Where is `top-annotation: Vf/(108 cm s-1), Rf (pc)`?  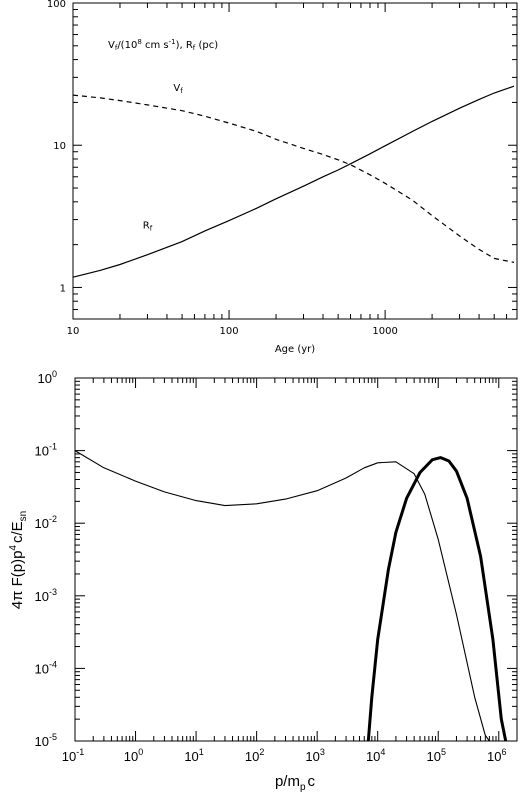
top-annotation: Vf/(108 cm s-1), Rf (pc) is located at coordinates (163, 45).